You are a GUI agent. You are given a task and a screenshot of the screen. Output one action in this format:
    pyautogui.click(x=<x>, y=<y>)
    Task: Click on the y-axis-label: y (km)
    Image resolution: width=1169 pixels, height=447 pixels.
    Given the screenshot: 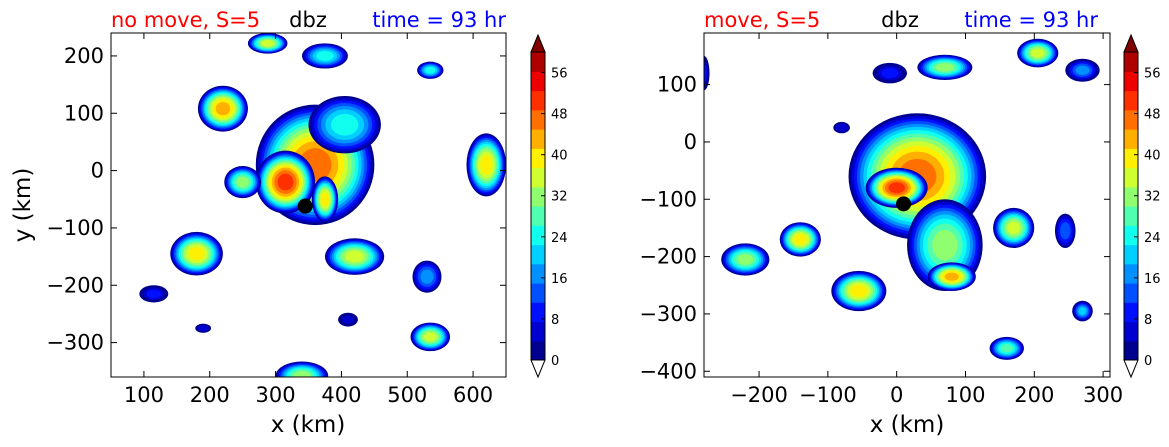 What is the action you would take?
    pyautogui.click(x=23, y=205)
    